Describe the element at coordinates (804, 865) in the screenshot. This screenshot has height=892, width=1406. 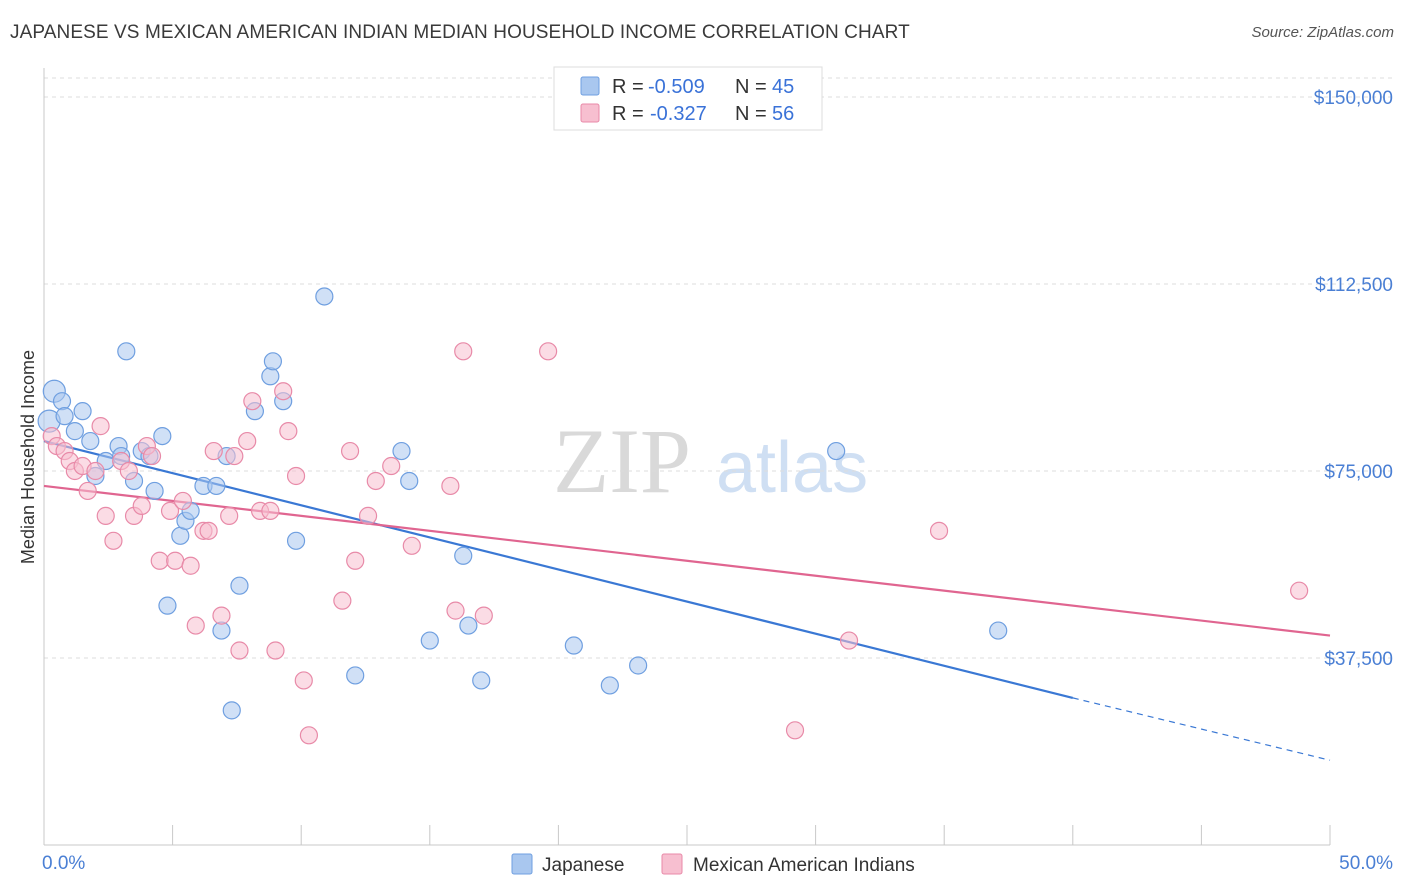
I see `bottom-legend-label-mexican-american-indians: Mexican American Indians` at that location.